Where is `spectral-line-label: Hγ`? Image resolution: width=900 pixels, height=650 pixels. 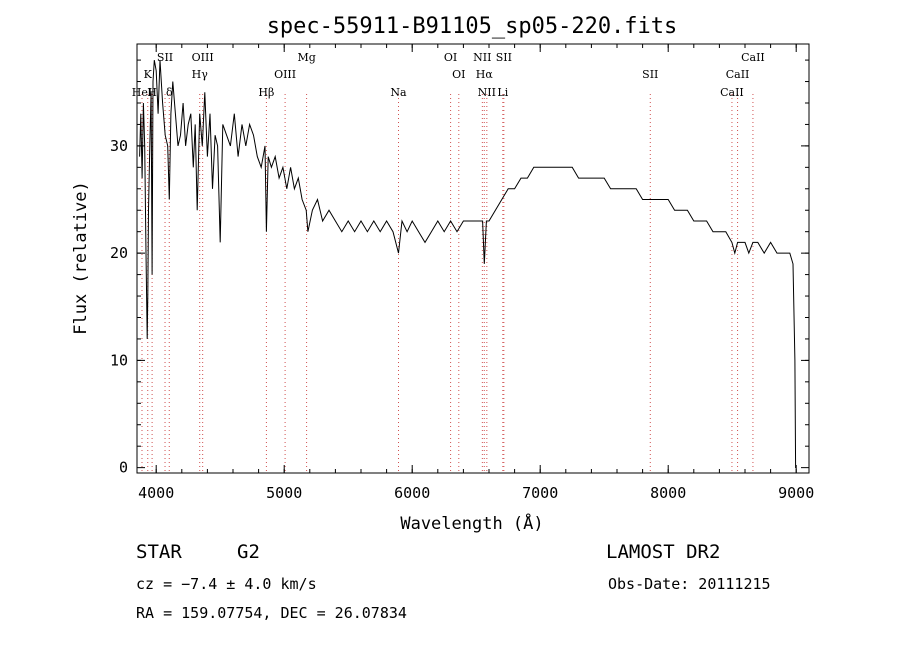 spectral-line-label: Hγ is located at coordinates (200, 74).